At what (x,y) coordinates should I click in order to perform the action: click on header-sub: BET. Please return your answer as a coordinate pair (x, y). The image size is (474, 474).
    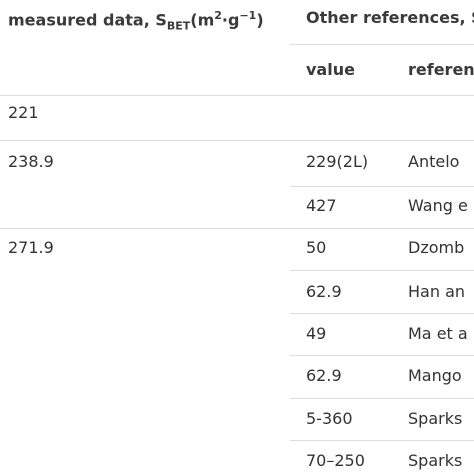
    Looking at the image, I should click on (178, 26).